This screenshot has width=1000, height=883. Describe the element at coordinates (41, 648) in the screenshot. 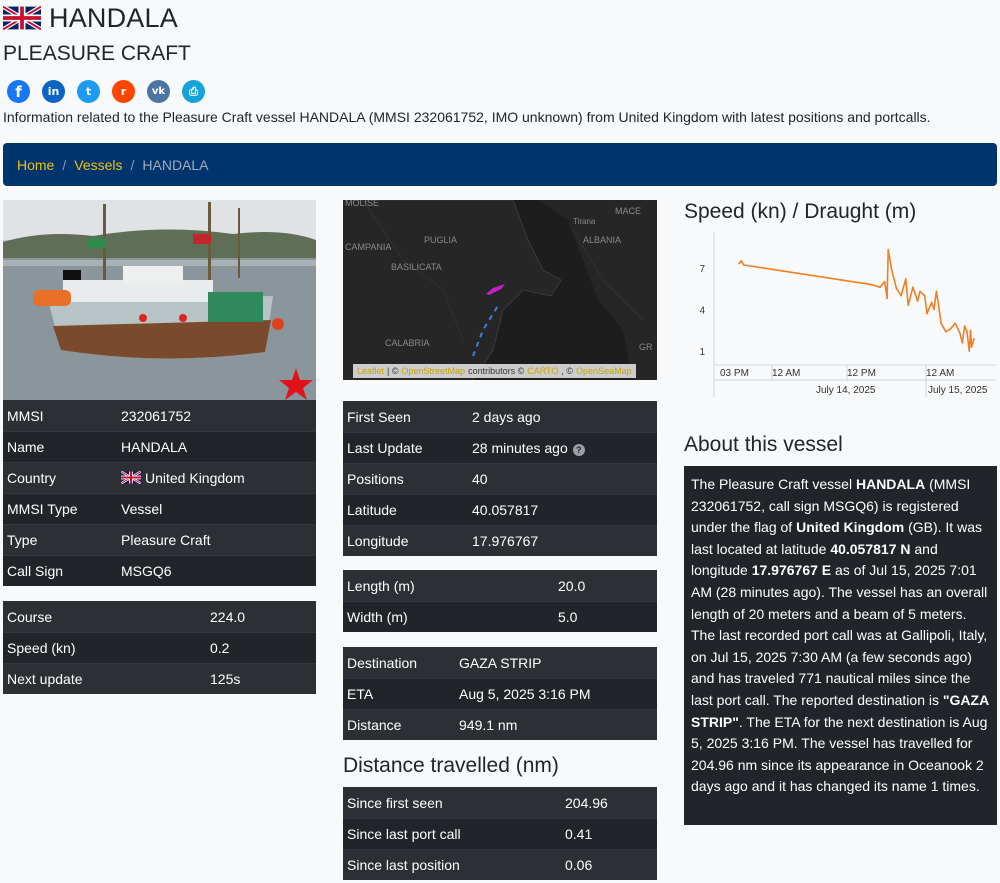

I see `row-label: Speed (kn)` at that location.